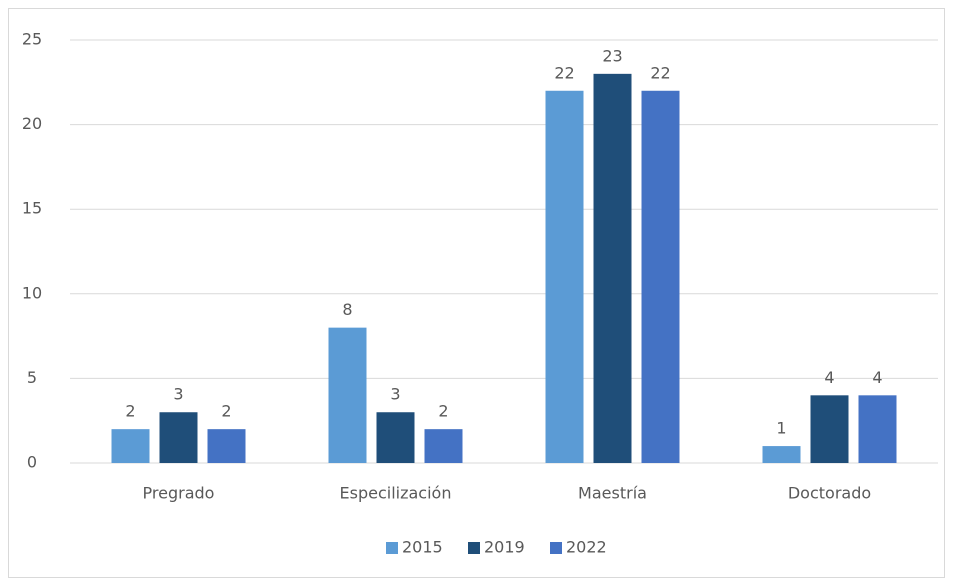  I want to click on legend-label: 2019, so click(504, 547).